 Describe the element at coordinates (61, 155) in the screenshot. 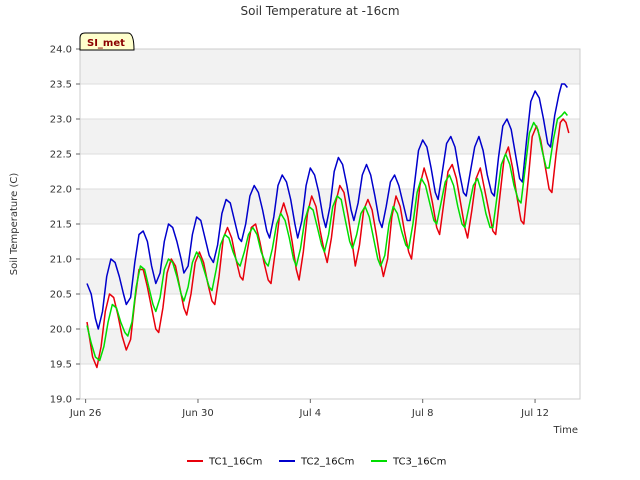

I see `y-tick-label: 22.5` at that location.